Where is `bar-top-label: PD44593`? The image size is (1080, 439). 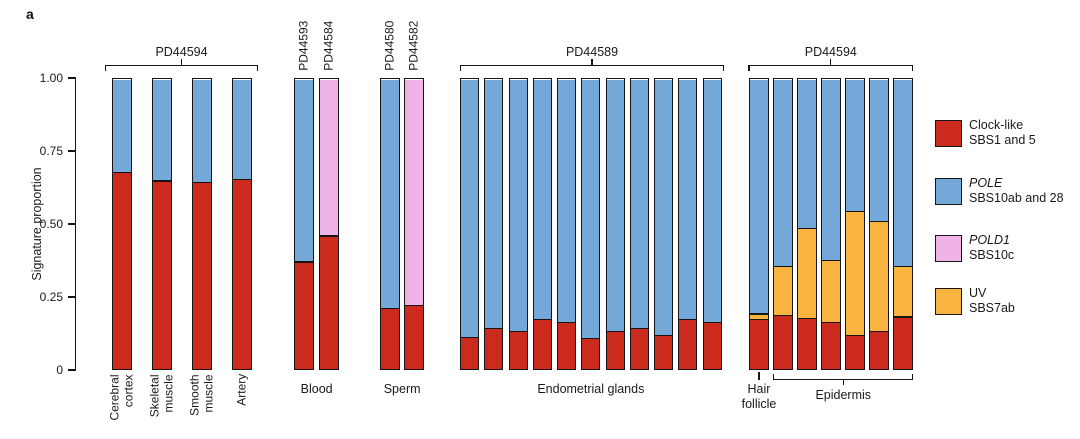
bar-top-label: PD44593 is located at coordinates (303, 42).